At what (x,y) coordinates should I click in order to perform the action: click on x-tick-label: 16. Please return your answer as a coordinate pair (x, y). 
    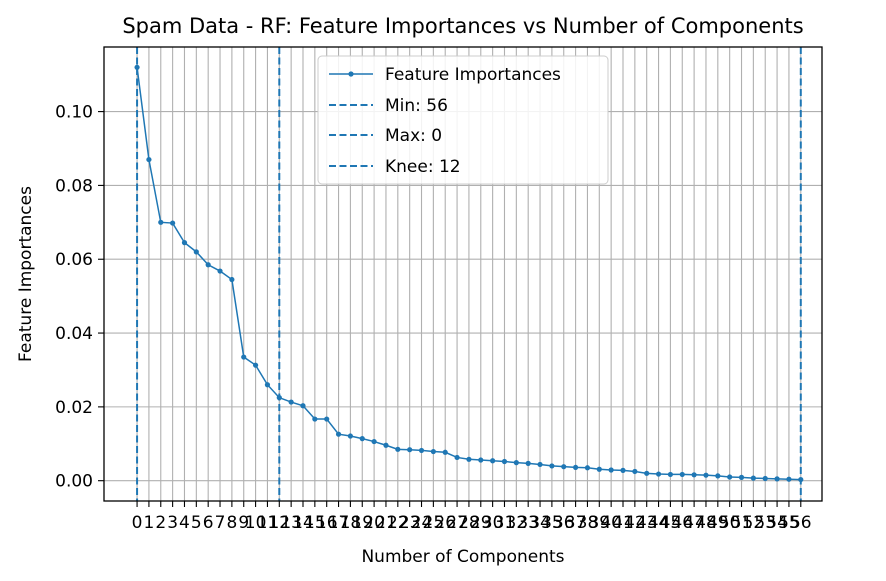
    Looking at the image, I should click on (327, 523).